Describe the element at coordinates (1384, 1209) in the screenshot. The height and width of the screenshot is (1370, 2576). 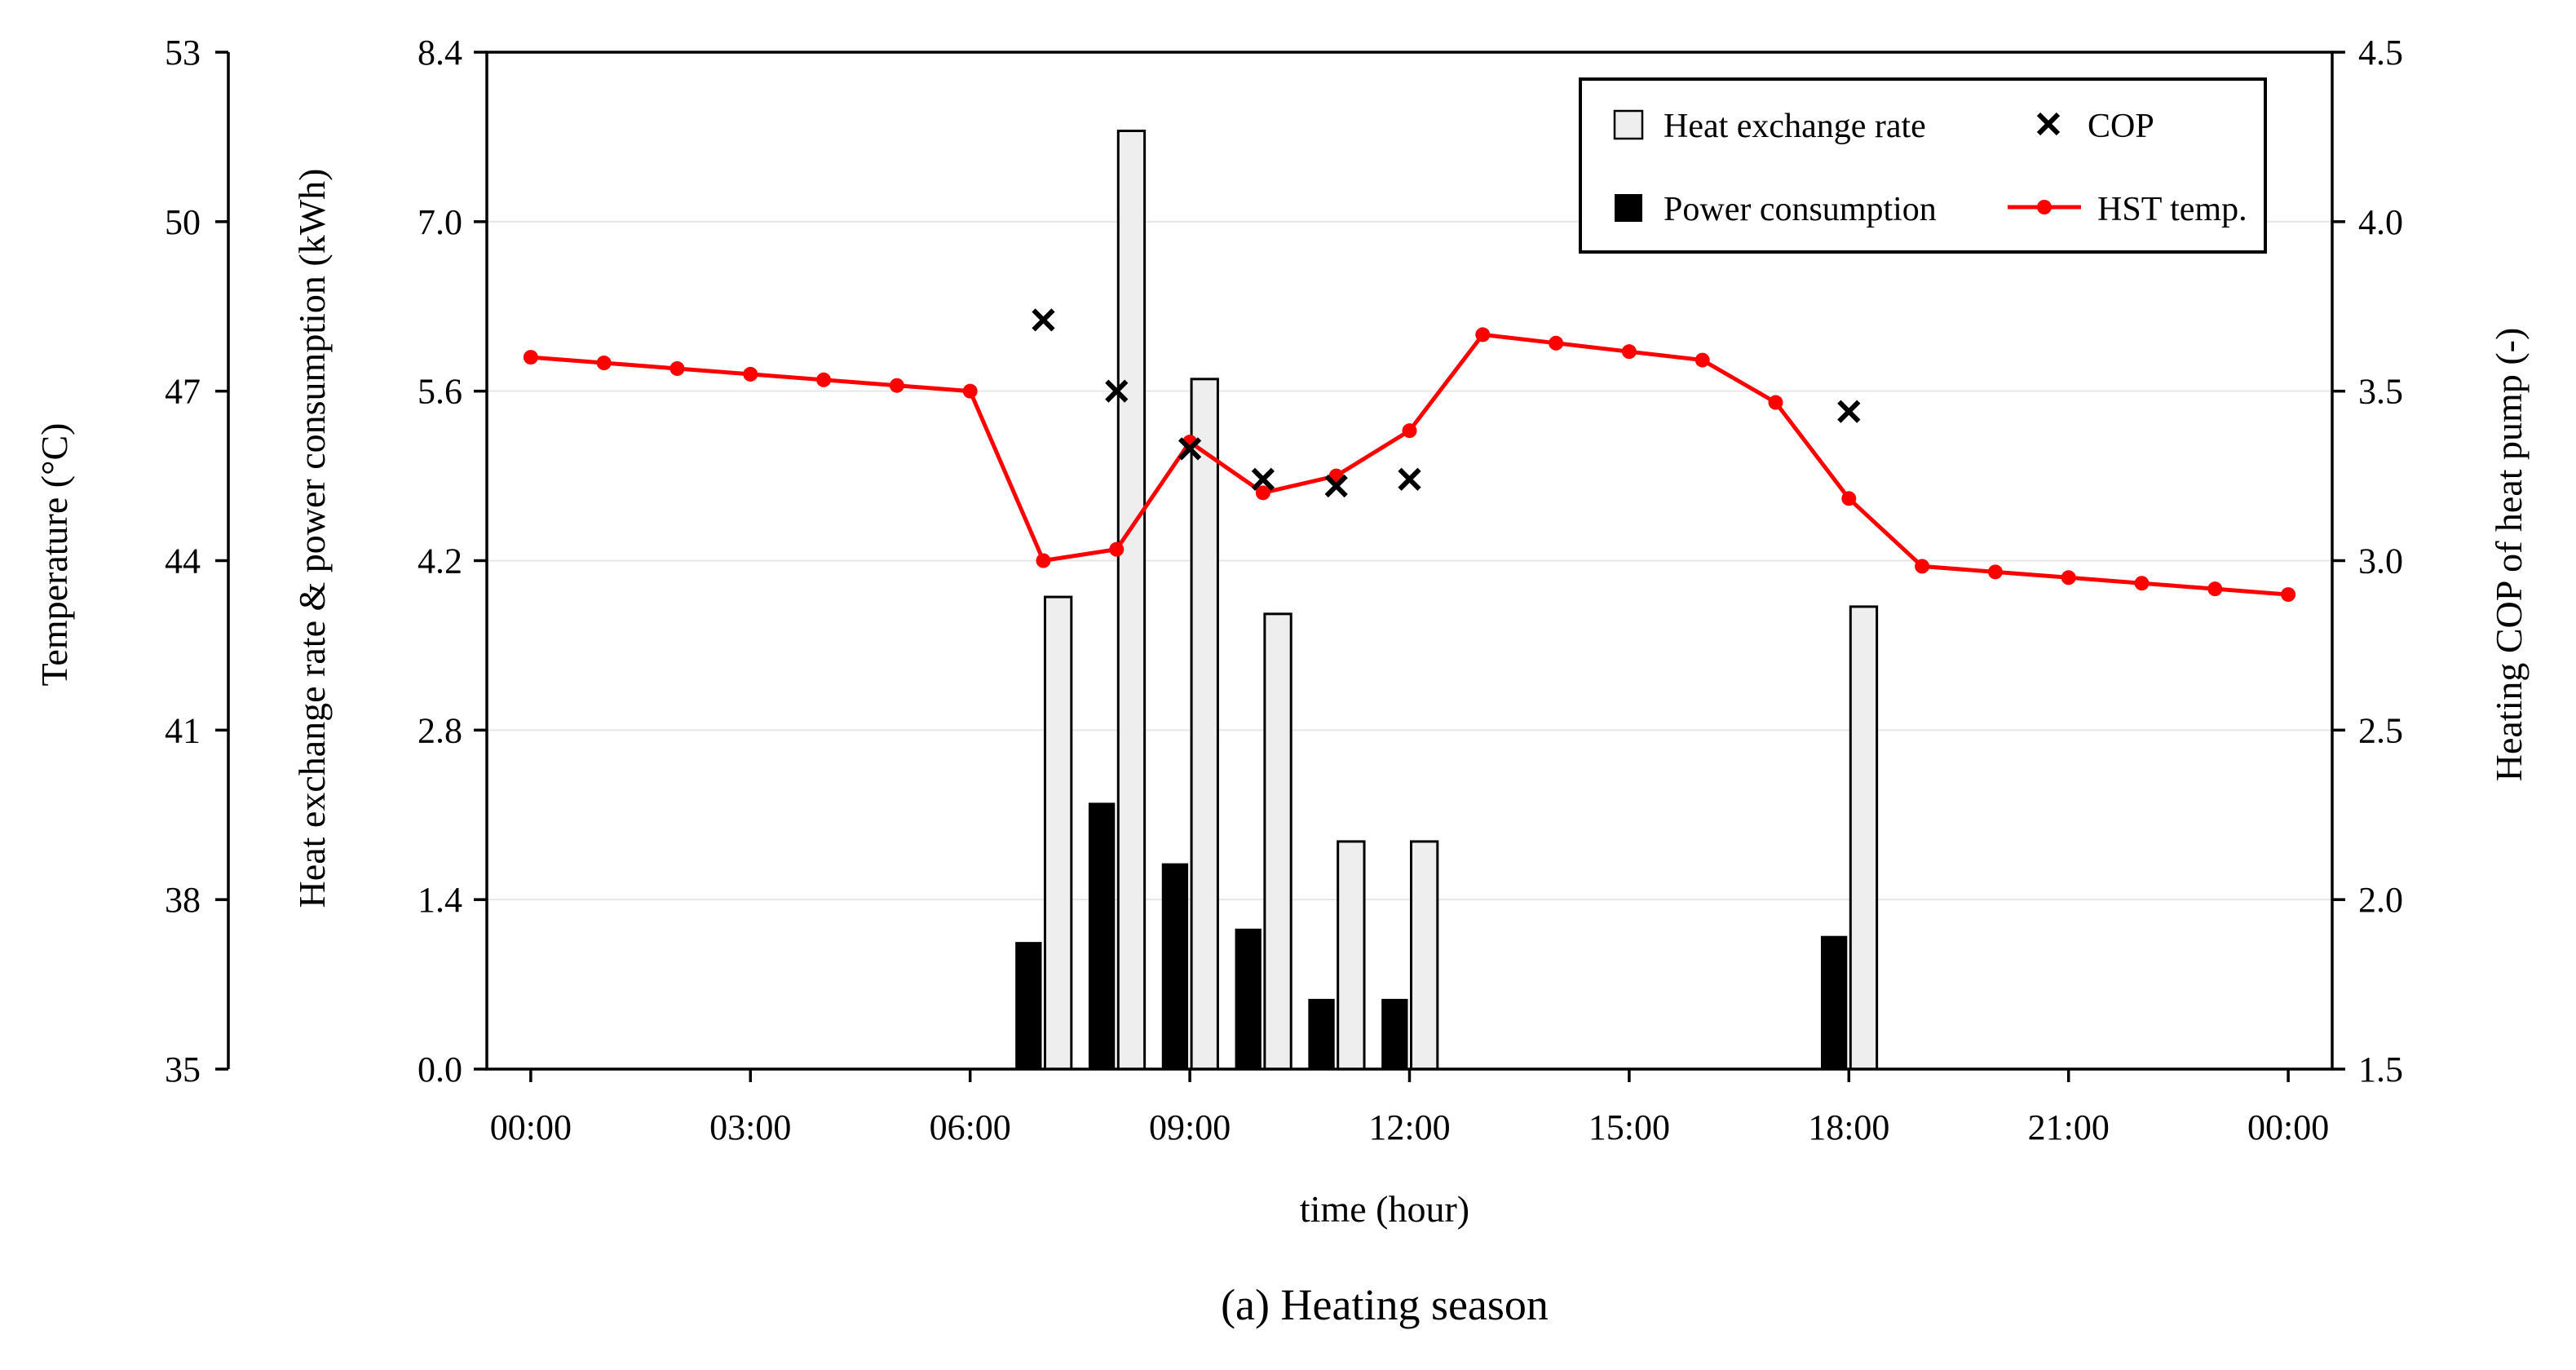
I see `x-axis-title: time (hour)` at that location.